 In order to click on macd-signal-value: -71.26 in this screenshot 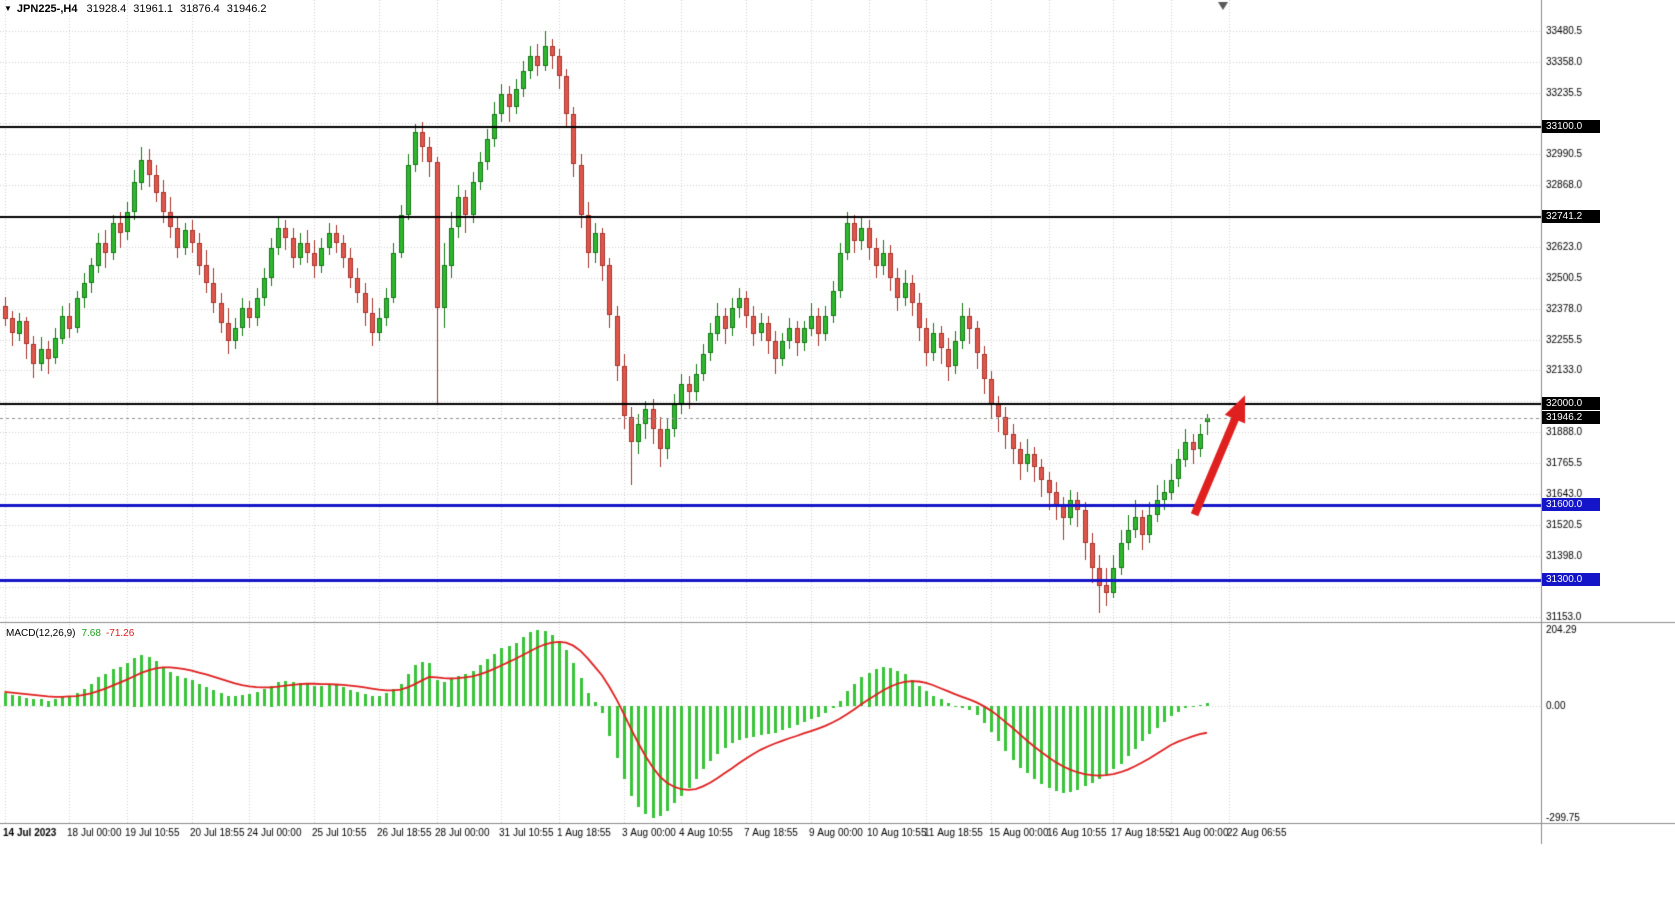, I will do `click(120, 633)`.